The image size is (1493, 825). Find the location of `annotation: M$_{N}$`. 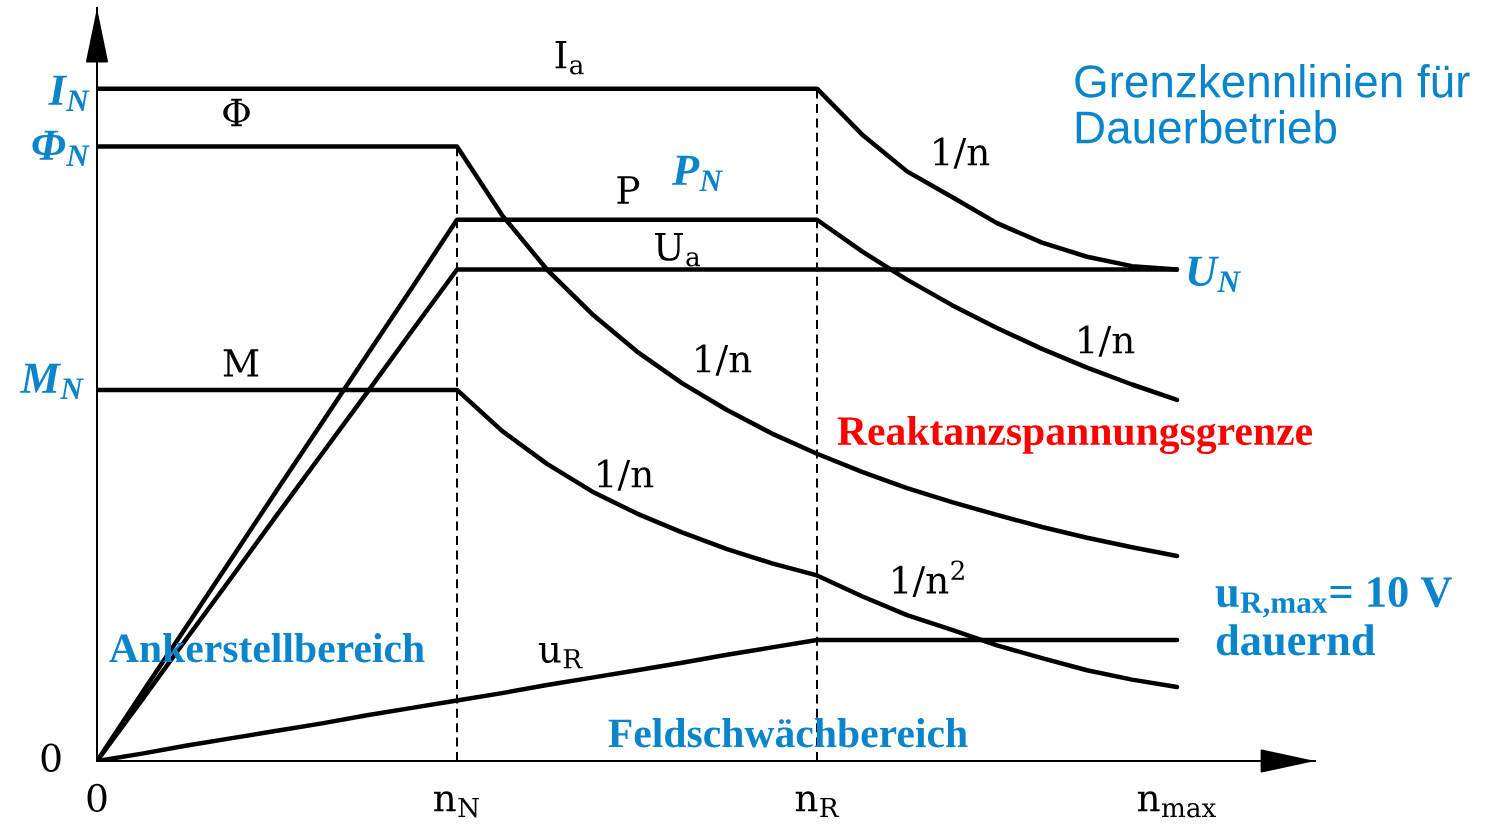

annotation: M$_{N}$ is located at coordinates (51, 381).